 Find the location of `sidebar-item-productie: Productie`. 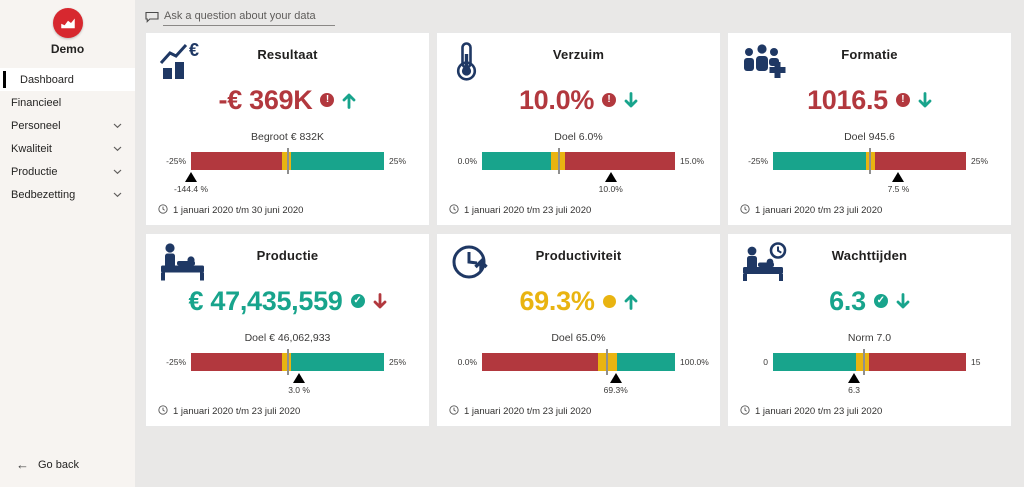

sidebar-item-productie: Productie is located at coordinates (67, 171).